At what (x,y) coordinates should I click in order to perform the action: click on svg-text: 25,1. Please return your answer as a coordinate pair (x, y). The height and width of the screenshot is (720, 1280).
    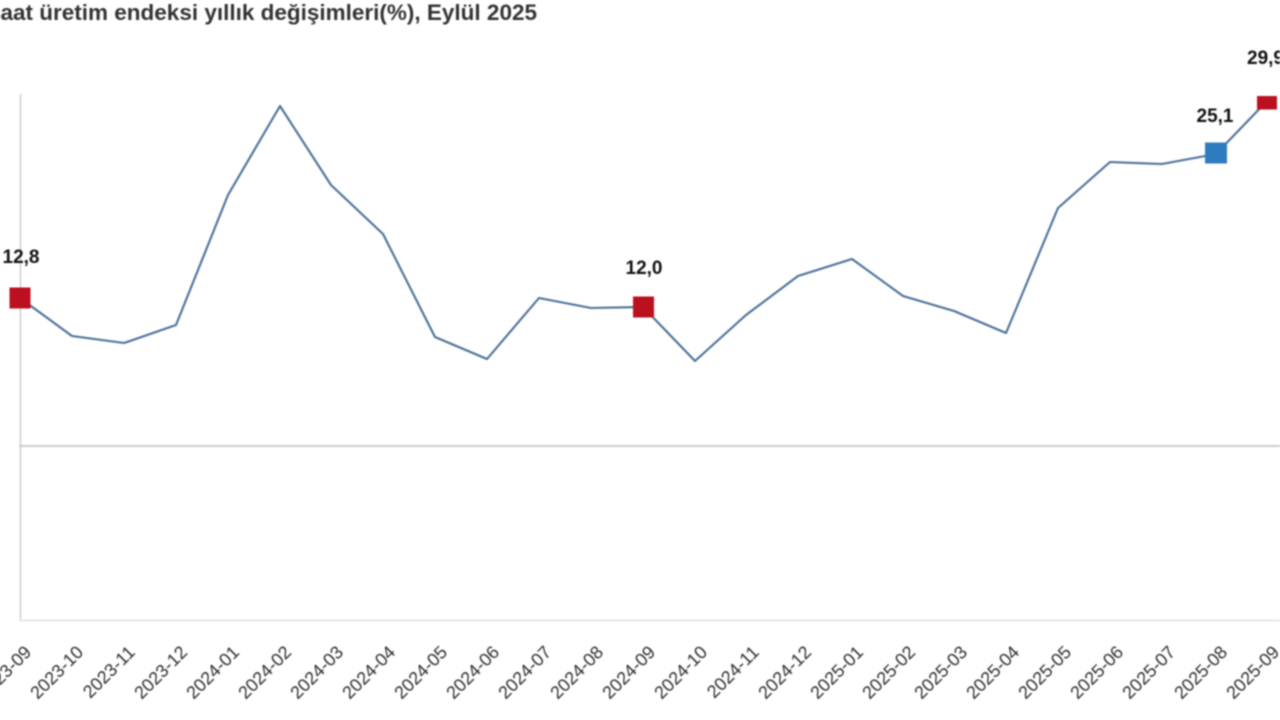
    Looking at the image, I should click on (1215, 116).